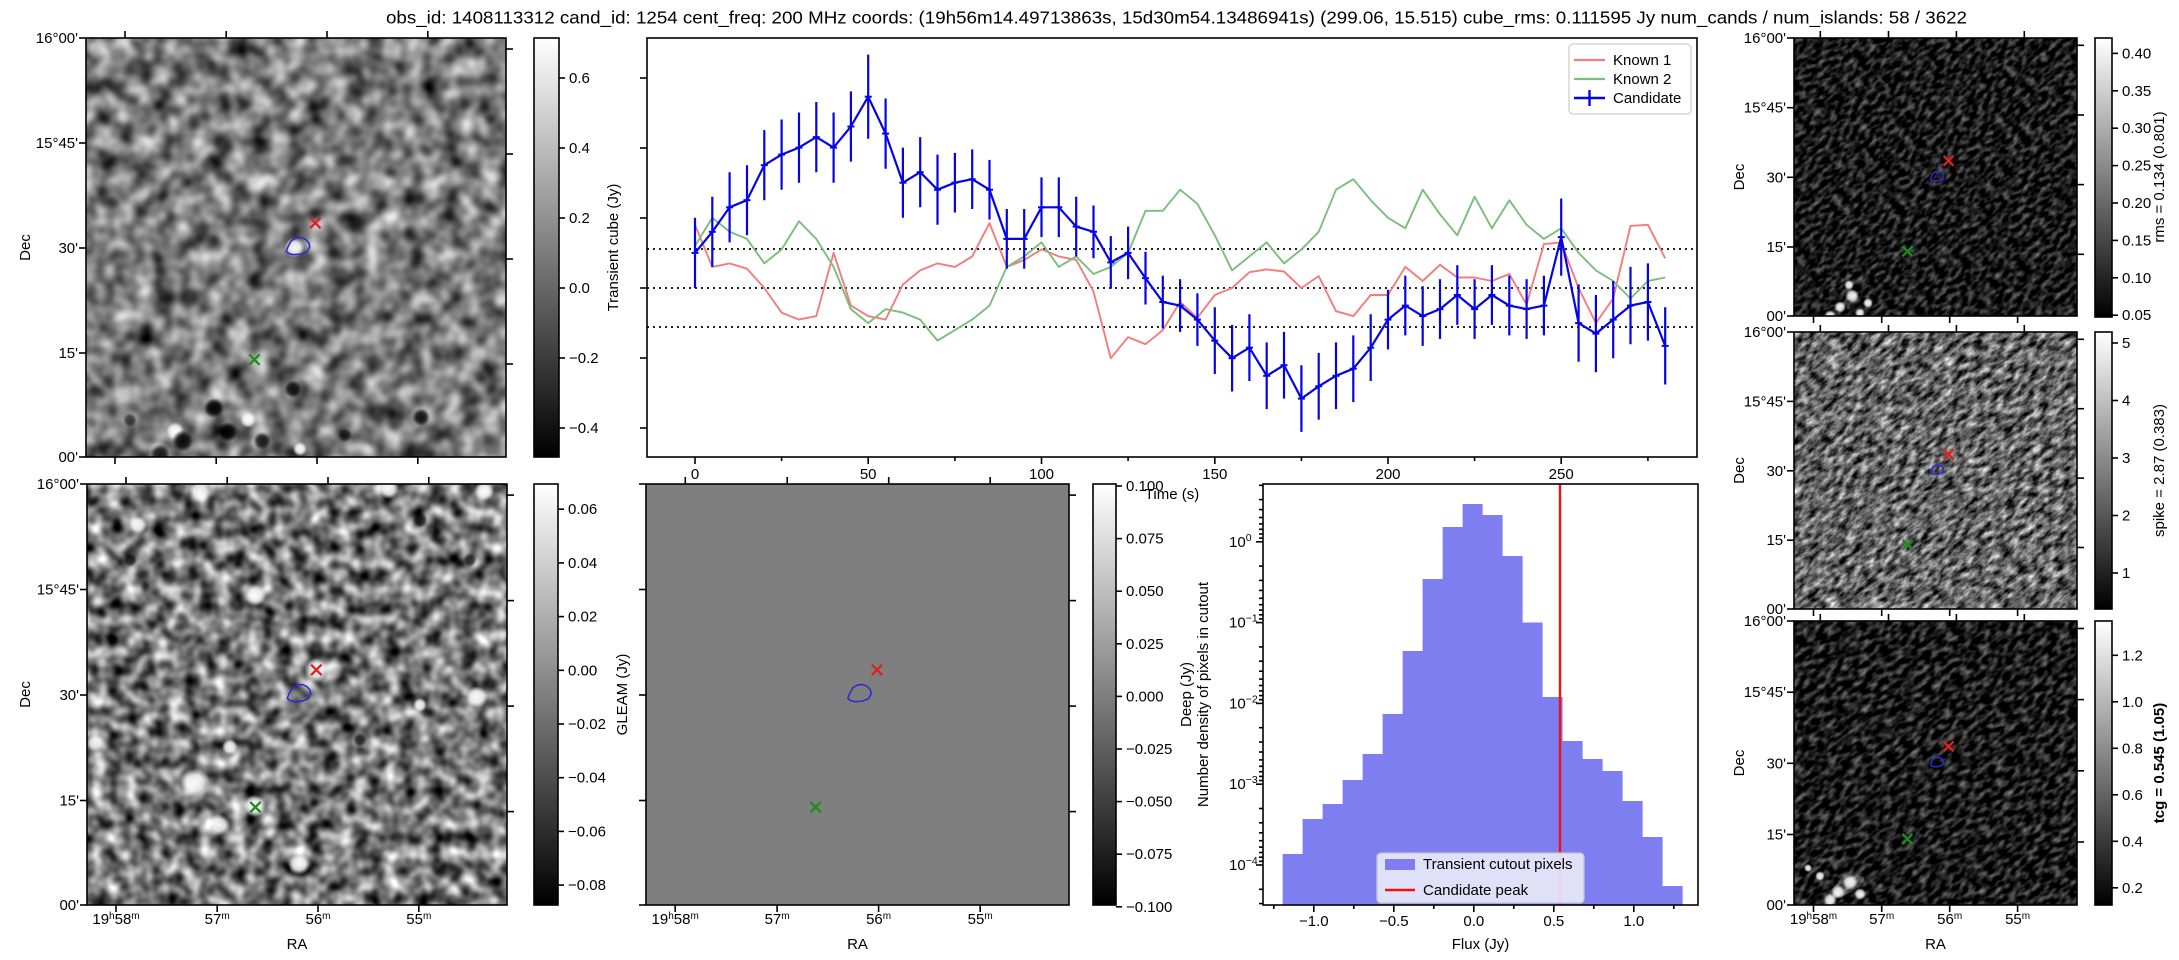 This screenshot has height=960, width=2179. What do you see at coordinates (2136, 128) in the screenshot?
I see `svg-text: 0.30` at bounding box center [2136, 128].